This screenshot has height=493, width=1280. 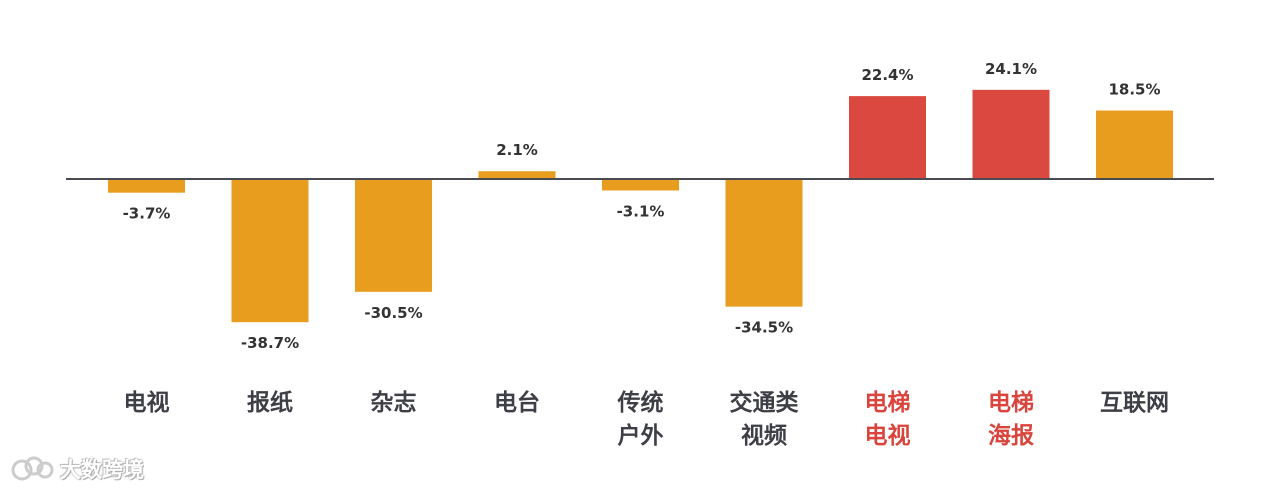 I want to click on value-label-9: 18.5%, so click(x=1134, y=90).